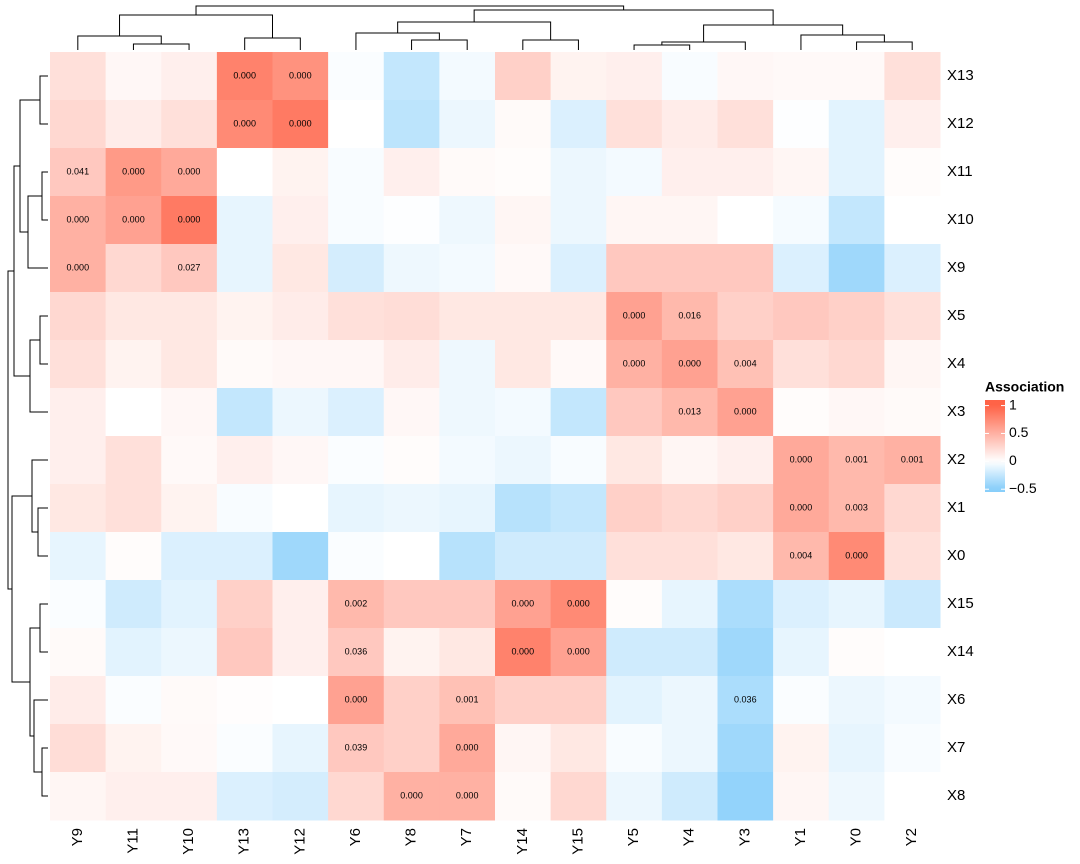 The height and width of the screenshot is (864, 1080). What do you see at coordinates (522, 841) in the screenshot?
I see `column-label: Y14` at bounding box center [522, 841].